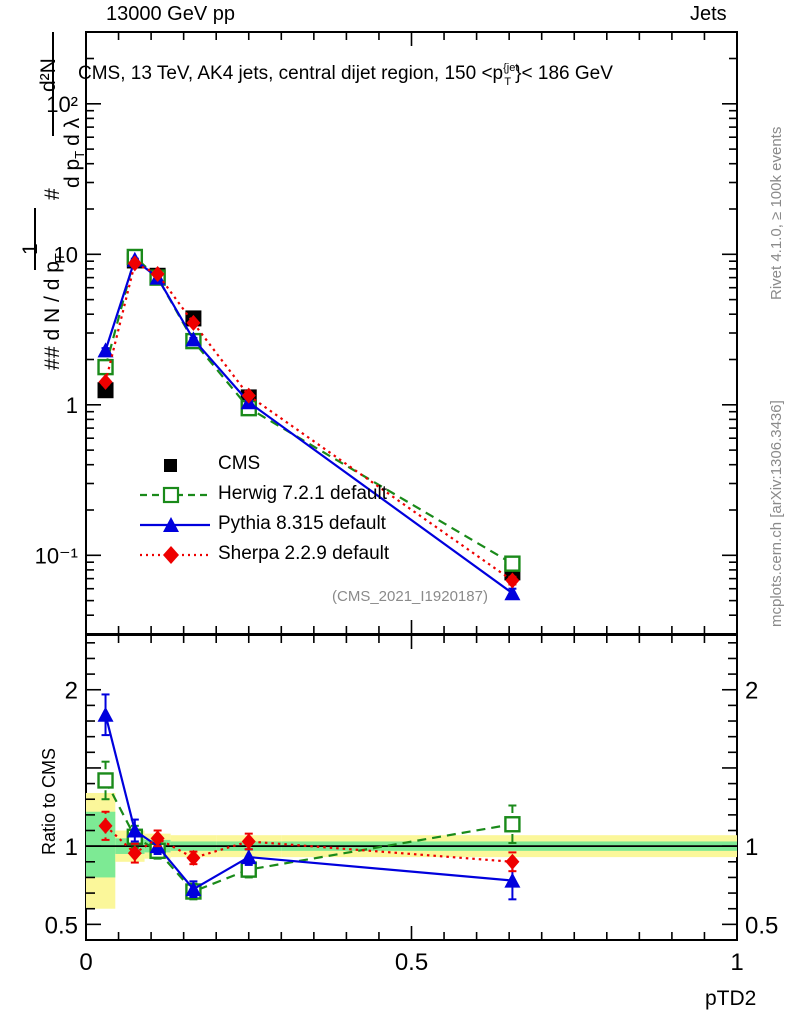 This screenshot has width=786, height=1024. Describe the element at coordinates (61, 925) in the screenshot. I see `ratio-ytick-left-0.5: 0.5` at that location.